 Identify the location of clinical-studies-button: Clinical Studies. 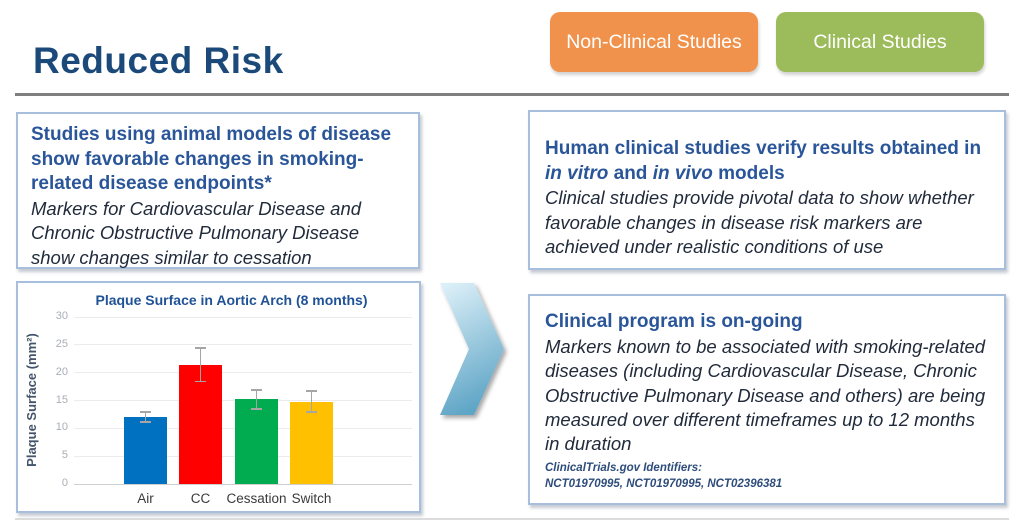
(880, 42).